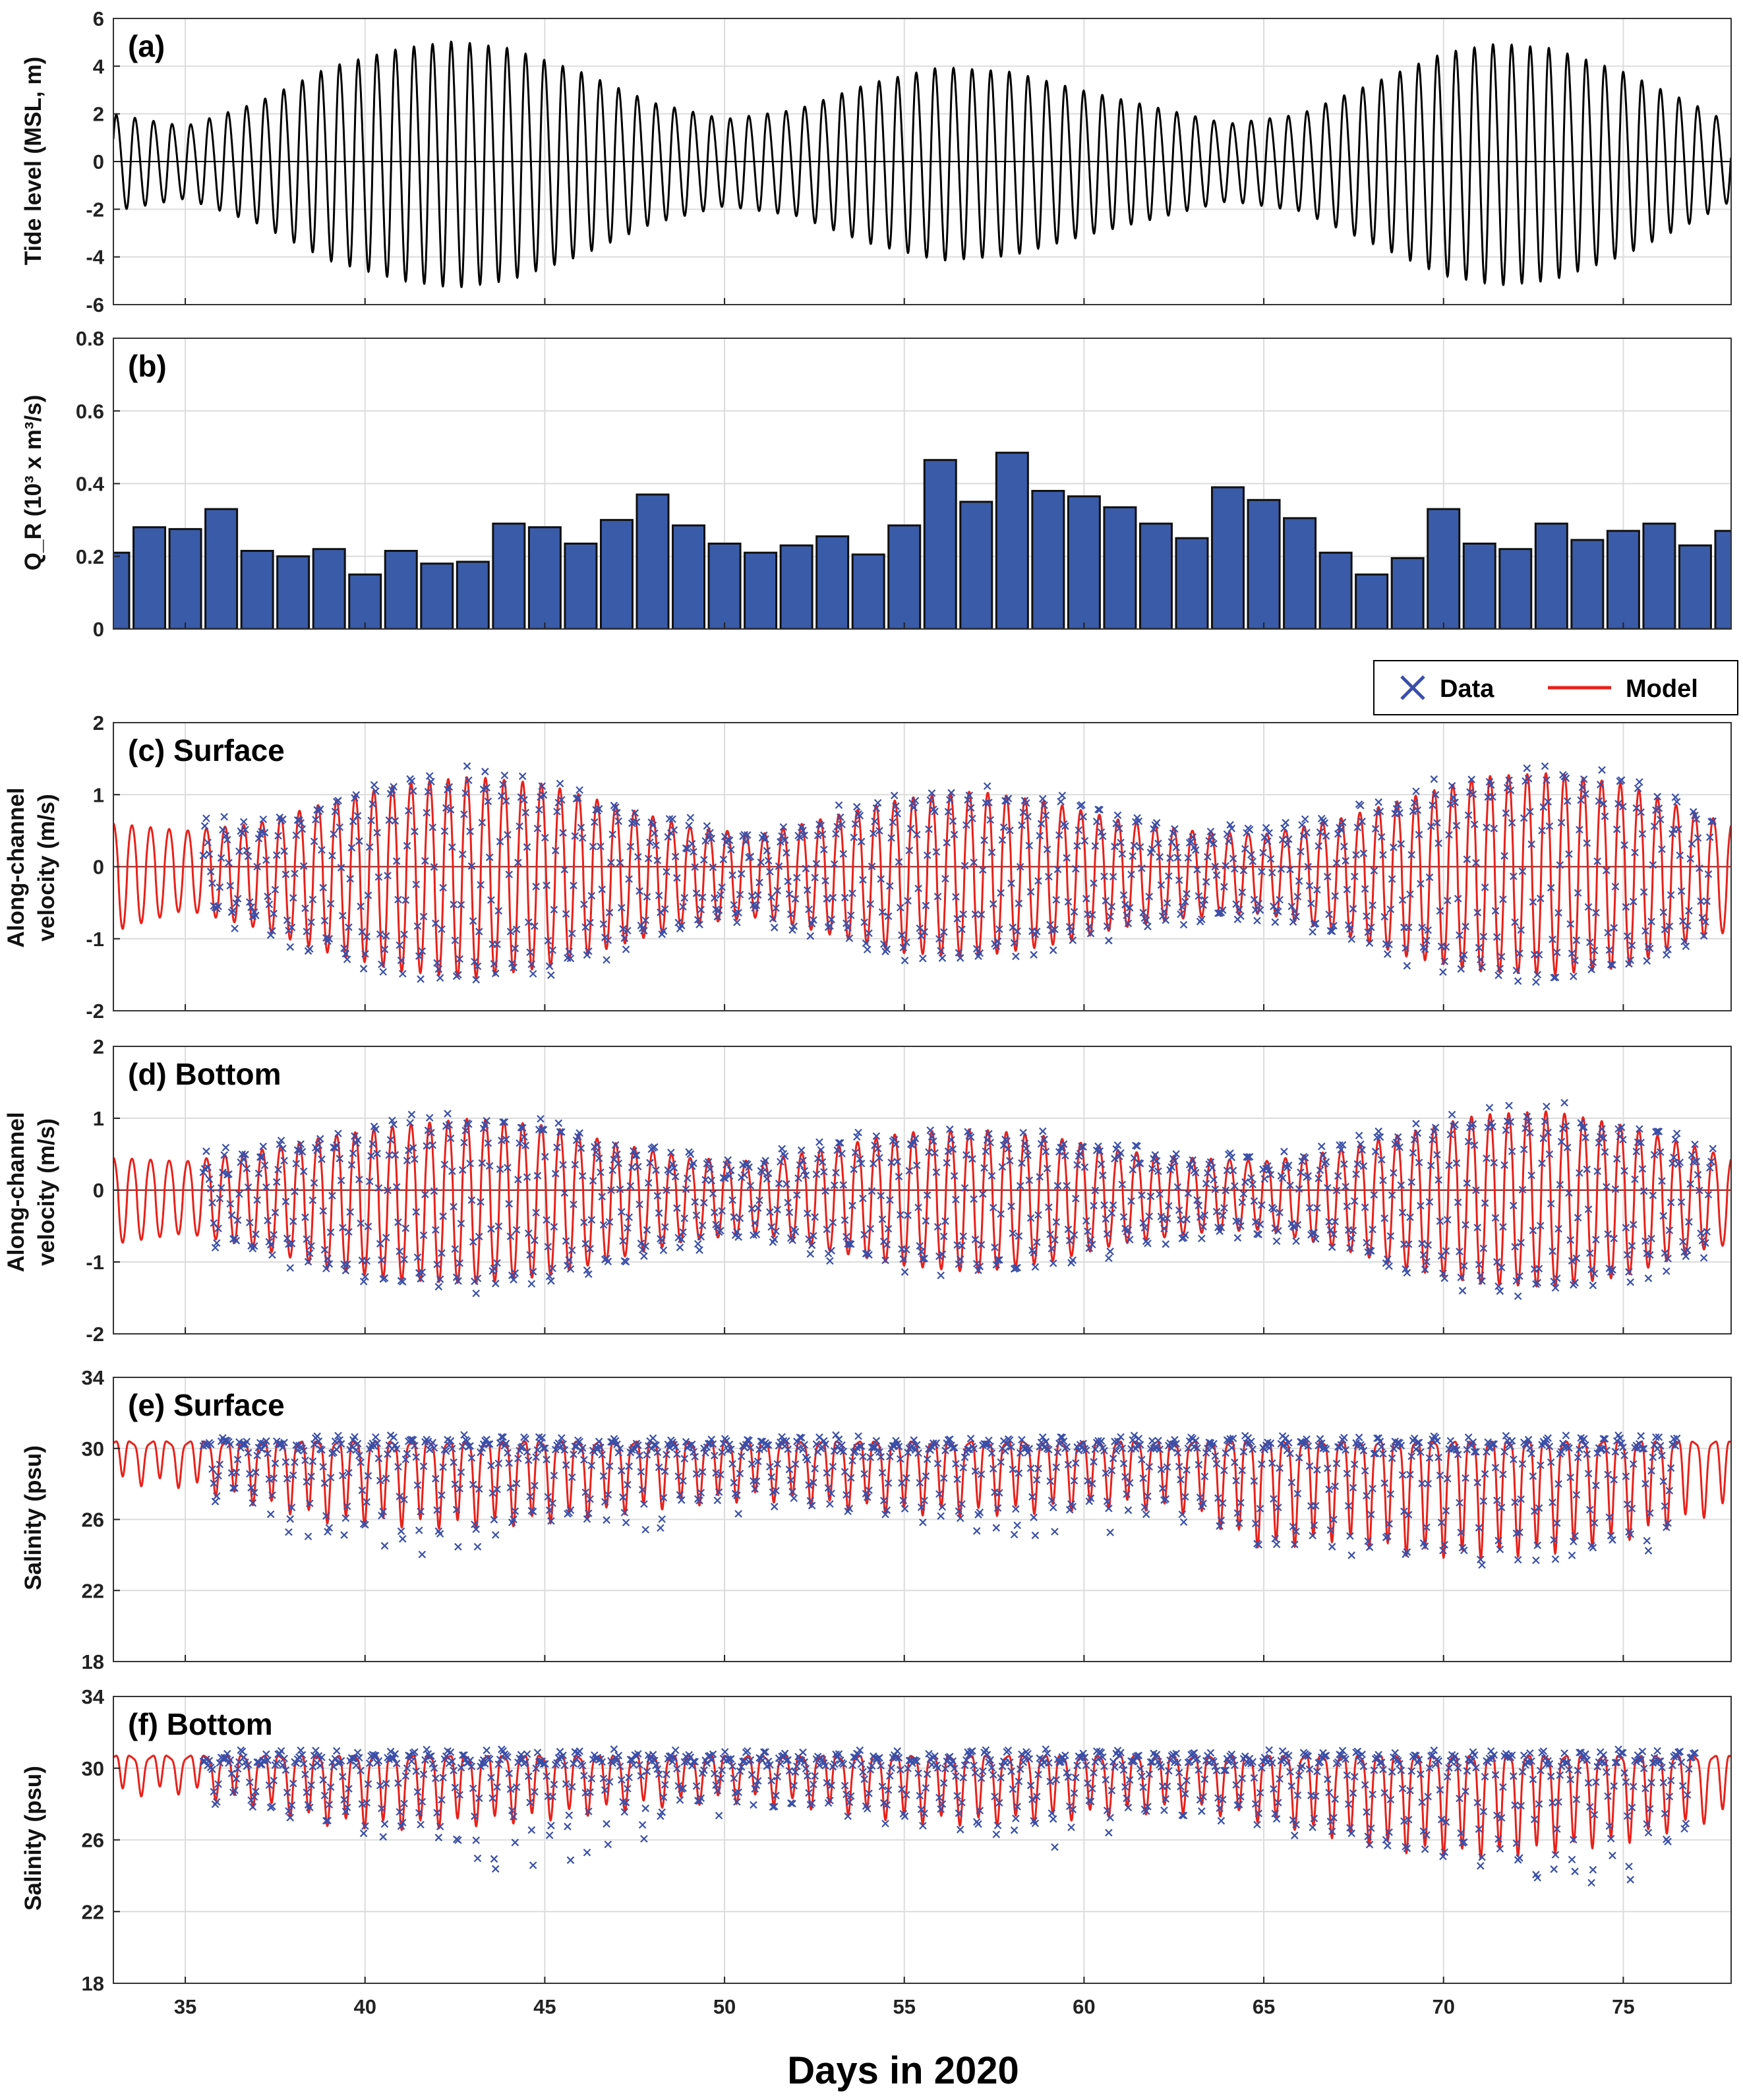 The width and height of the screenshot is (1743, 2100). Describe the element at coordinates (922, 1519) in the screenshot. I see `frame-e` at that location.